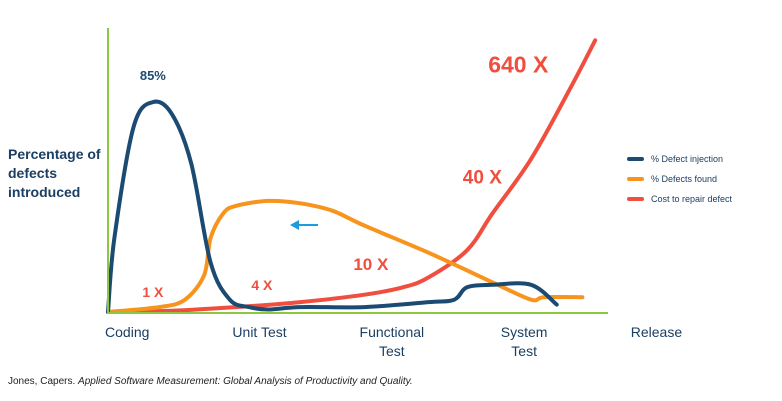 This screenshot has height=401, width=782. Describe the element at coordinates (259, 332) in the screenshot. I see `x-tick-label: Unit Test` at that location.